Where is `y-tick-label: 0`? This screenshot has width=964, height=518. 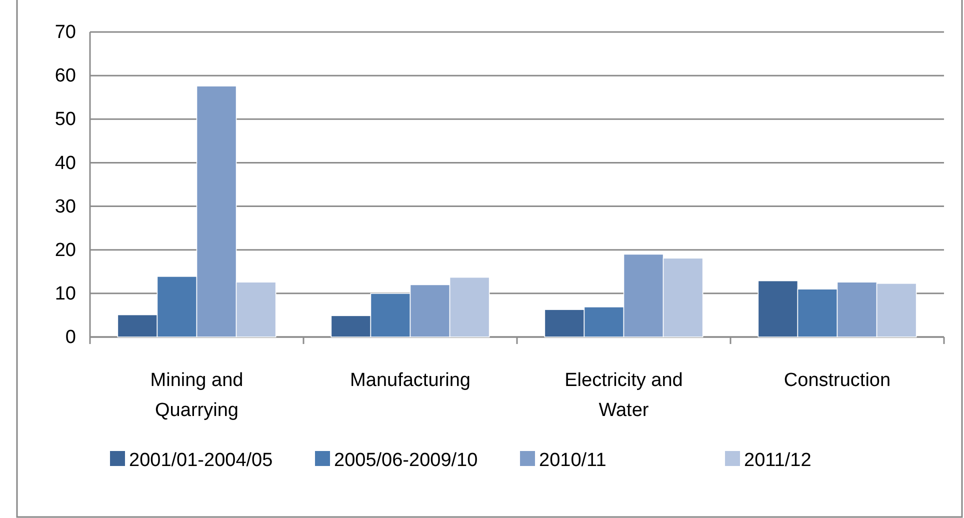
y-tick-label: 0 is located at coordinates (70, 337).